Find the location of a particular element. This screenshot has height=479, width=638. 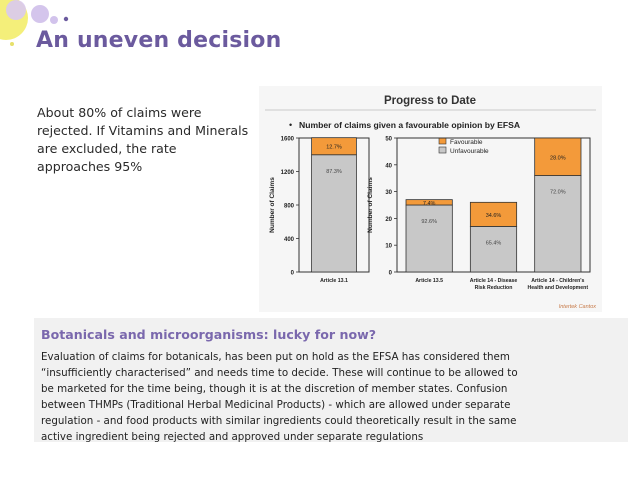

bar-data-label: 34.6% is located at coordinates (494, 216).